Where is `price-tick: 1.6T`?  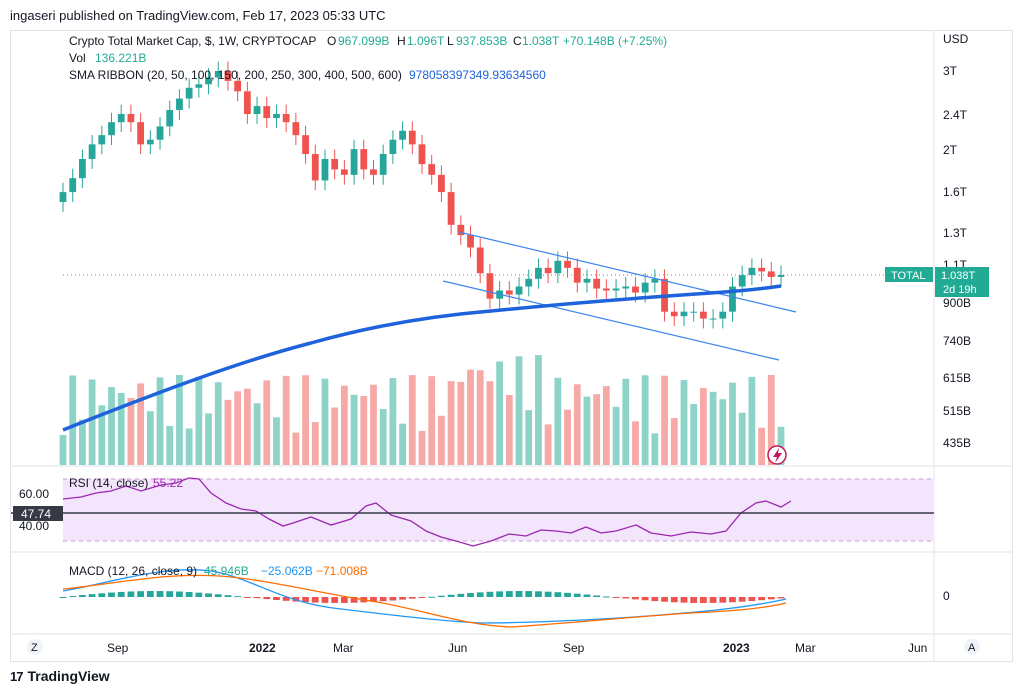
price-tick: 1.6T is located at coordinates (955, 192).